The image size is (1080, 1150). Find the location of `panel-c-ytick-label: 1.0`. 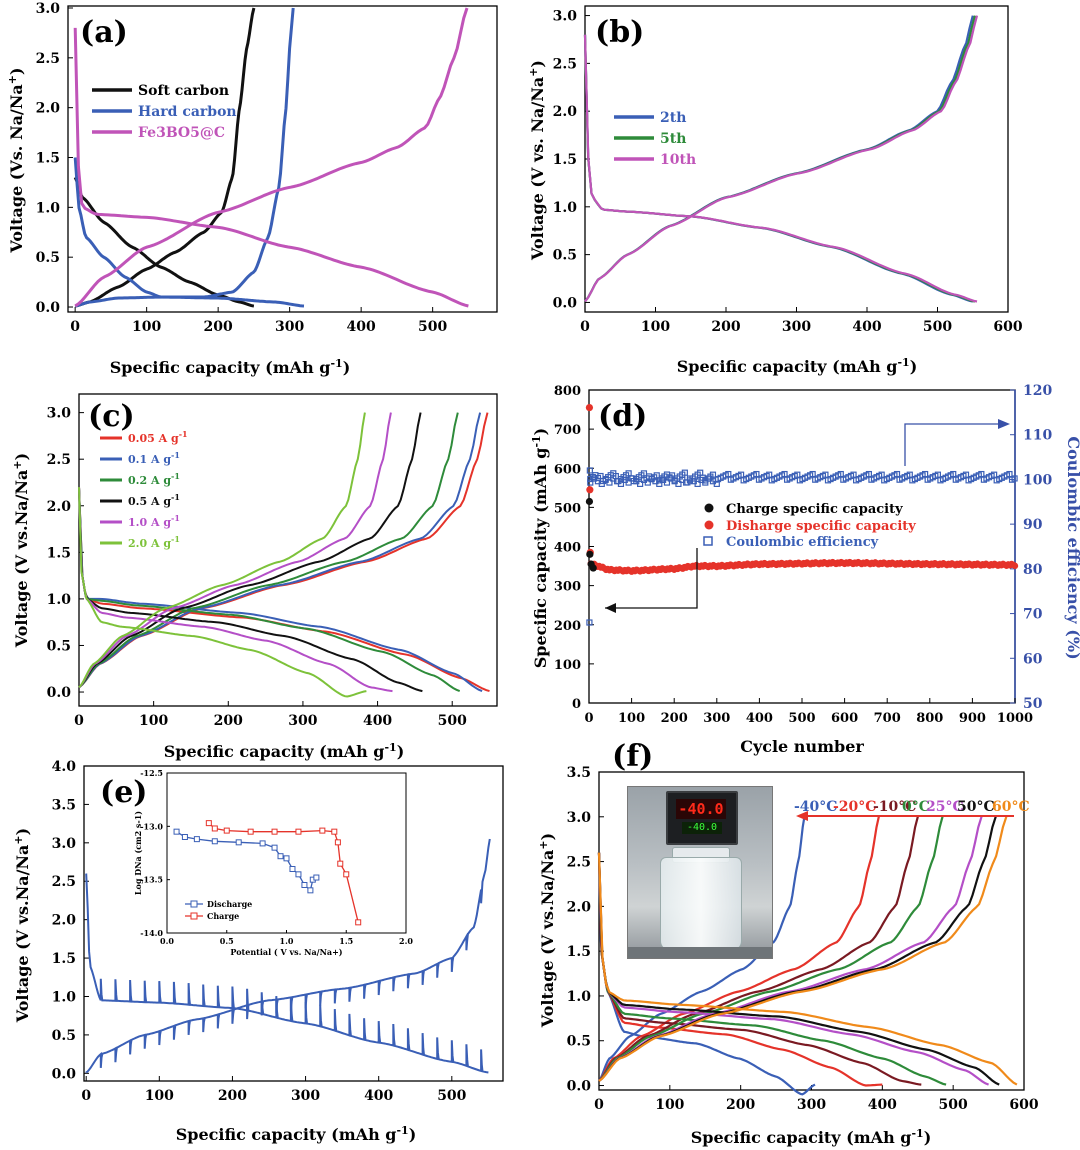

panel-c-ytick-label: 1.0 is located at coordinates (59, 600).